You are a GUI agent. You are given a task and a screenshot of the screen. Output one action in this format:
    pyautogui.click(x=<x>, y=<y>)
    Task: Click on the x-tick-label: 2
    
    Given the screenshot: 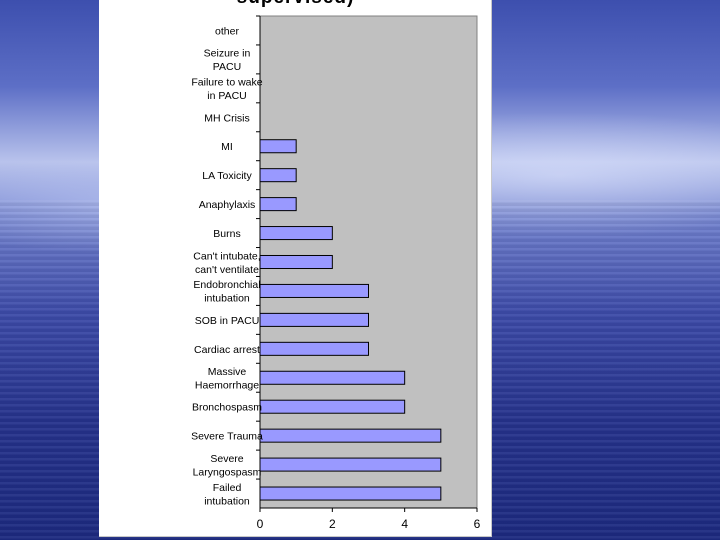 What is the action you would take?
    pyautogui.click(x=332, y=524)
    